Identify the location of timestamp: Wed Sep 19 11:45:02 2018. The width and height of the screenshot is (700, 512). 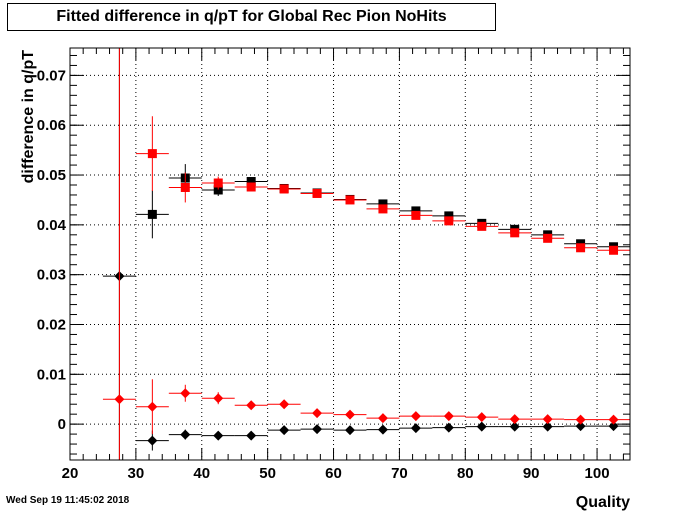
(68, 500).